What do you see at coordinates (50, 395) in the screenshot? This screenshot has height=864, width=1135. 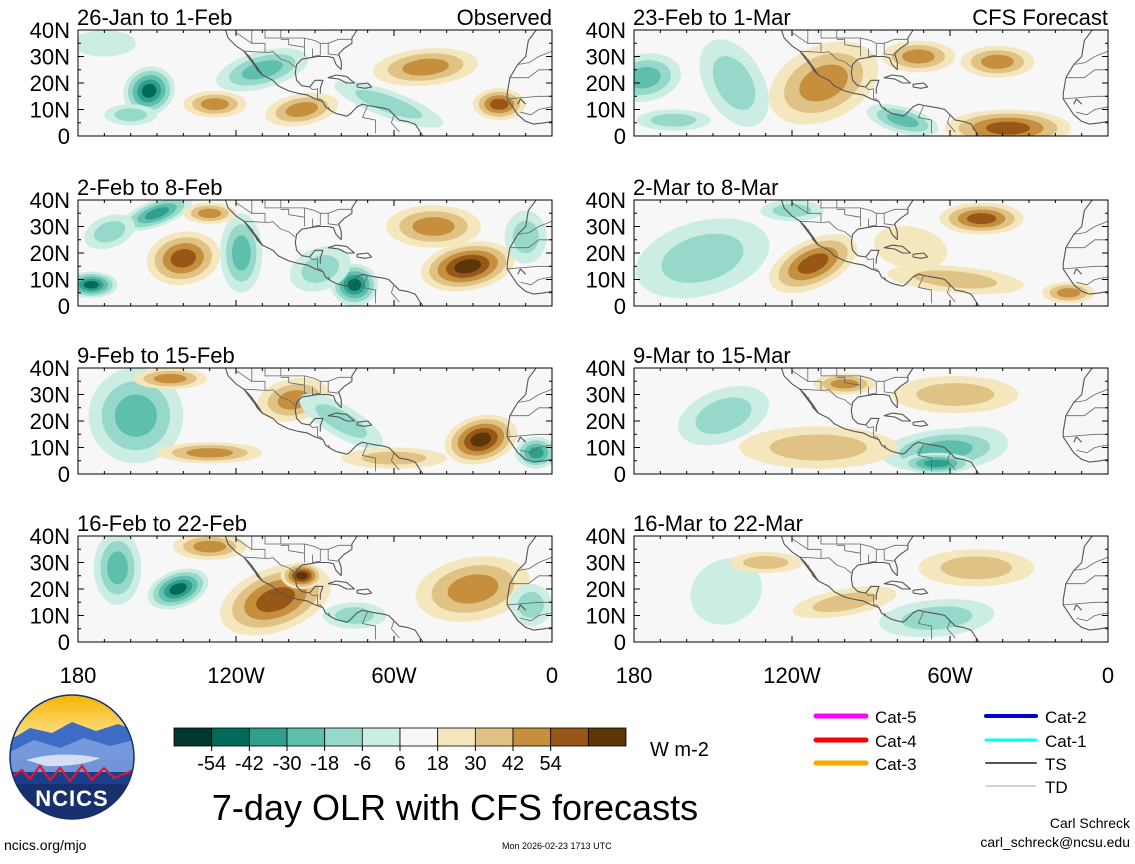 I see `y-tick-label: 30N` at bounding box center [50, 395].